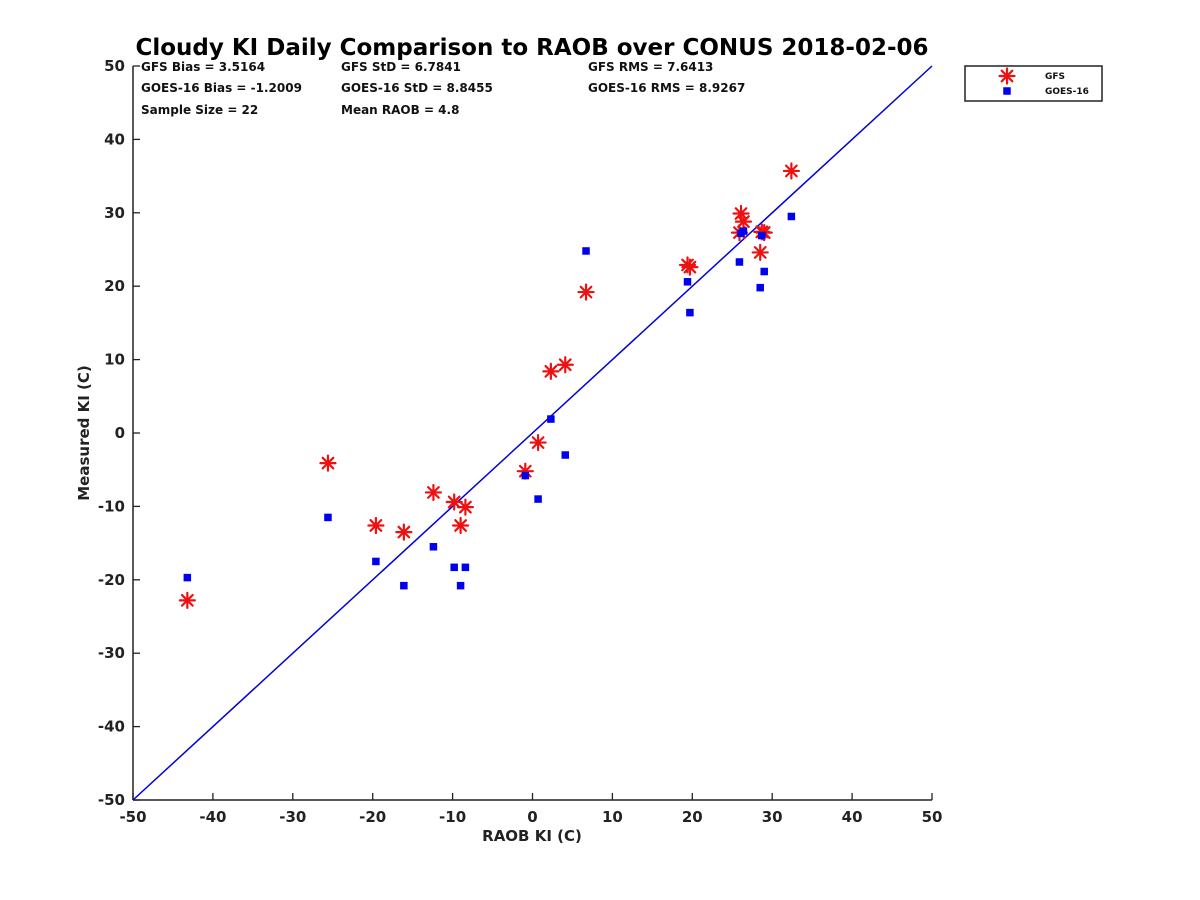 The width and height of the screenshot is (1200, 900). I want to click on stat-text: GFS RMS = 7.6413, so click(650, 67).